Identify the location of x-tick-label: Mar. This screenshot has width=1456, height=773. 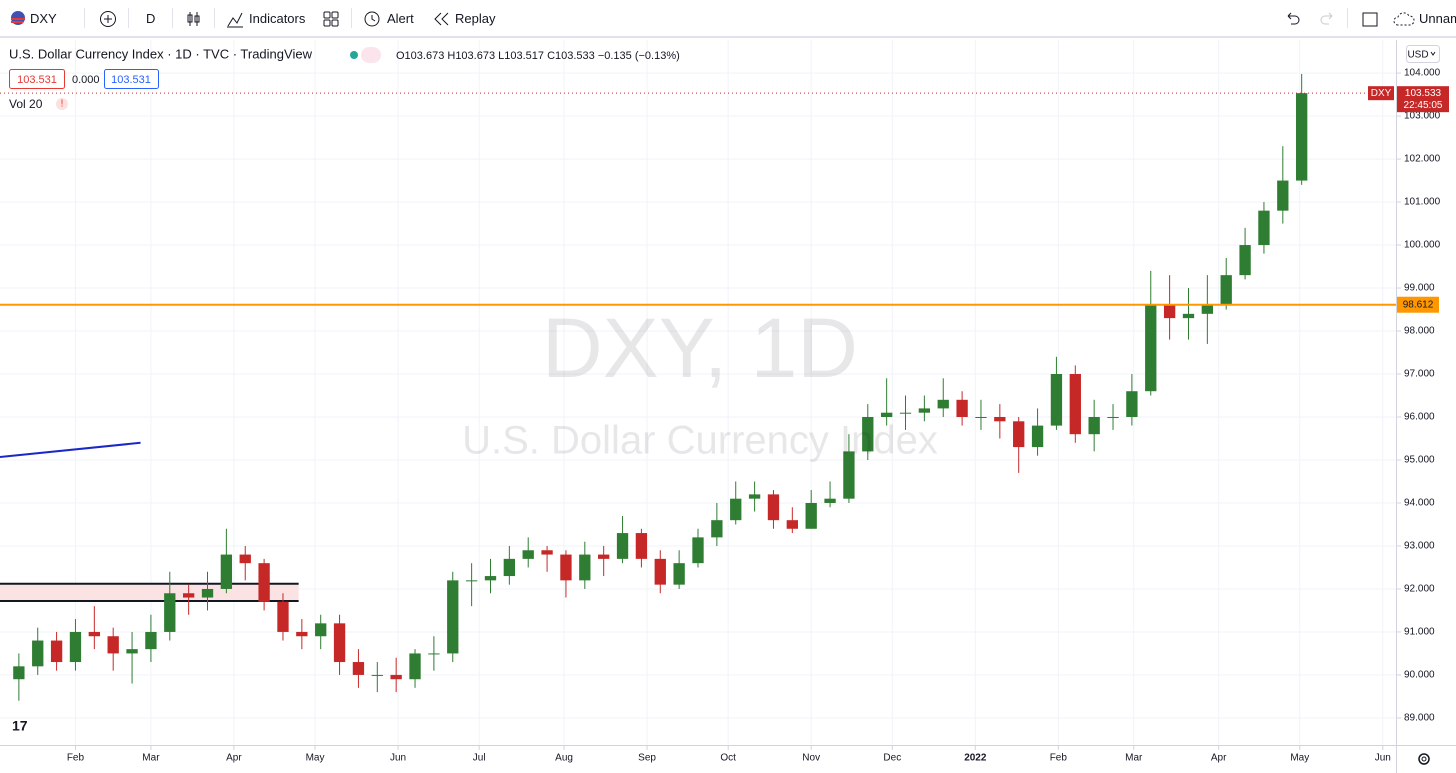
(1134, 758).